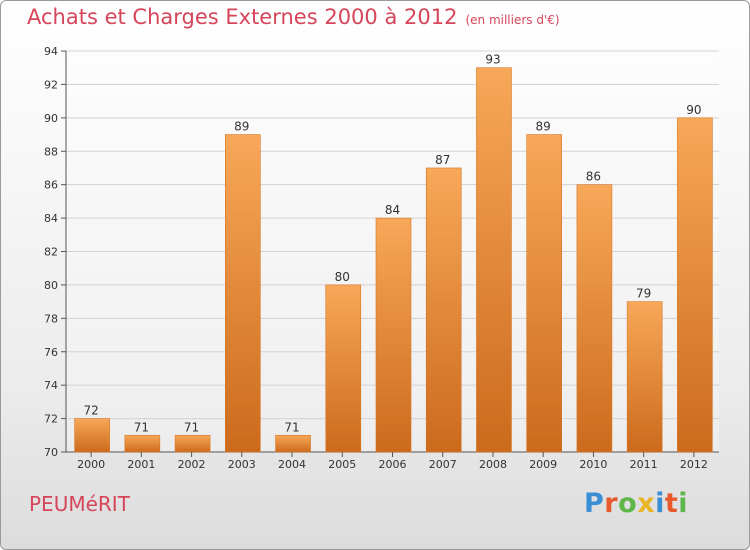 The width and height of the screenshot is (750, 550). I want to click on x-tick-label: 2005, so click(342, 464).